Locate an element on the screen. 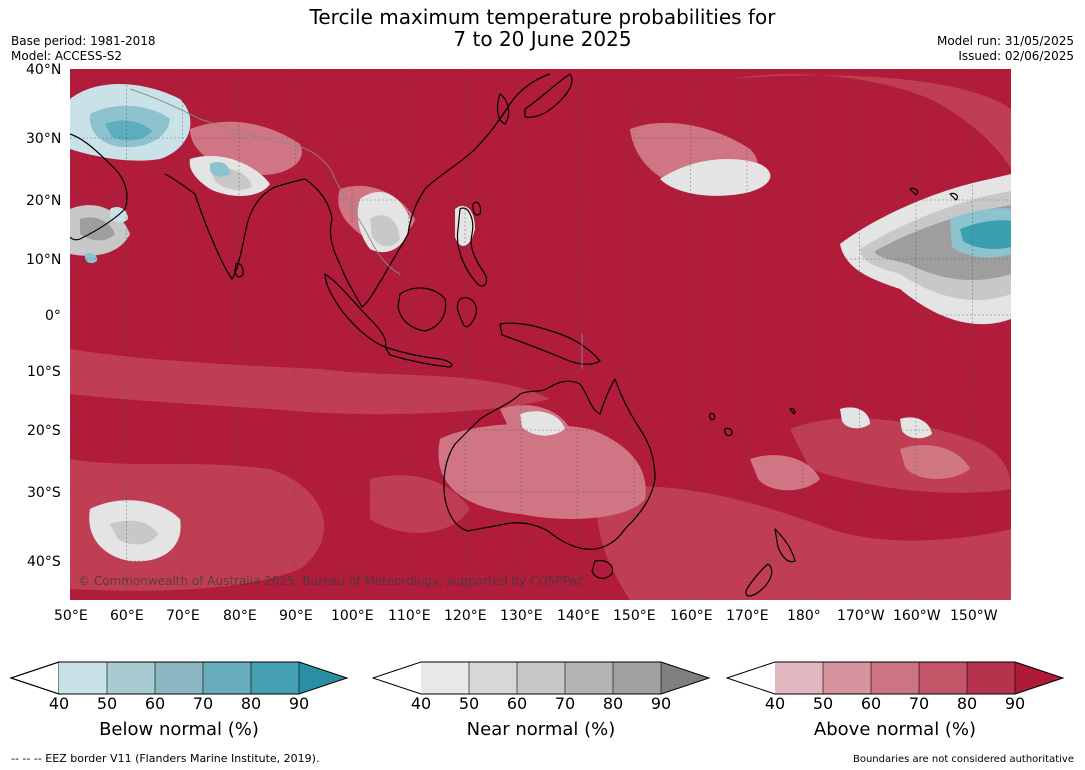 The image size is (1085, 770). lat-label-20n: 20°N is located at coordinates (44, 201).